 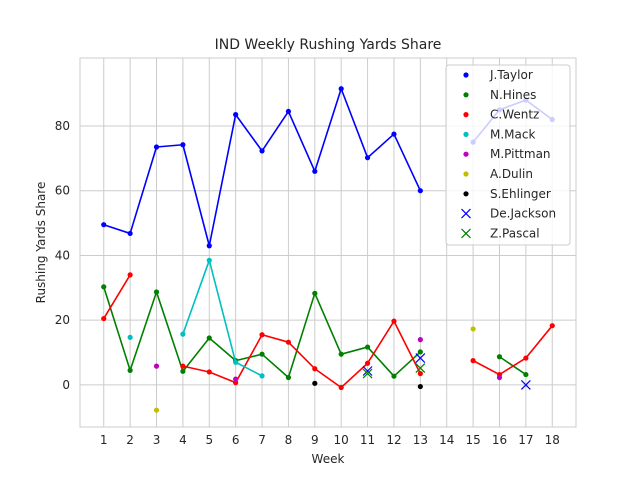 I want to click on y-tick-label: 20, so click(x=62, y=320).